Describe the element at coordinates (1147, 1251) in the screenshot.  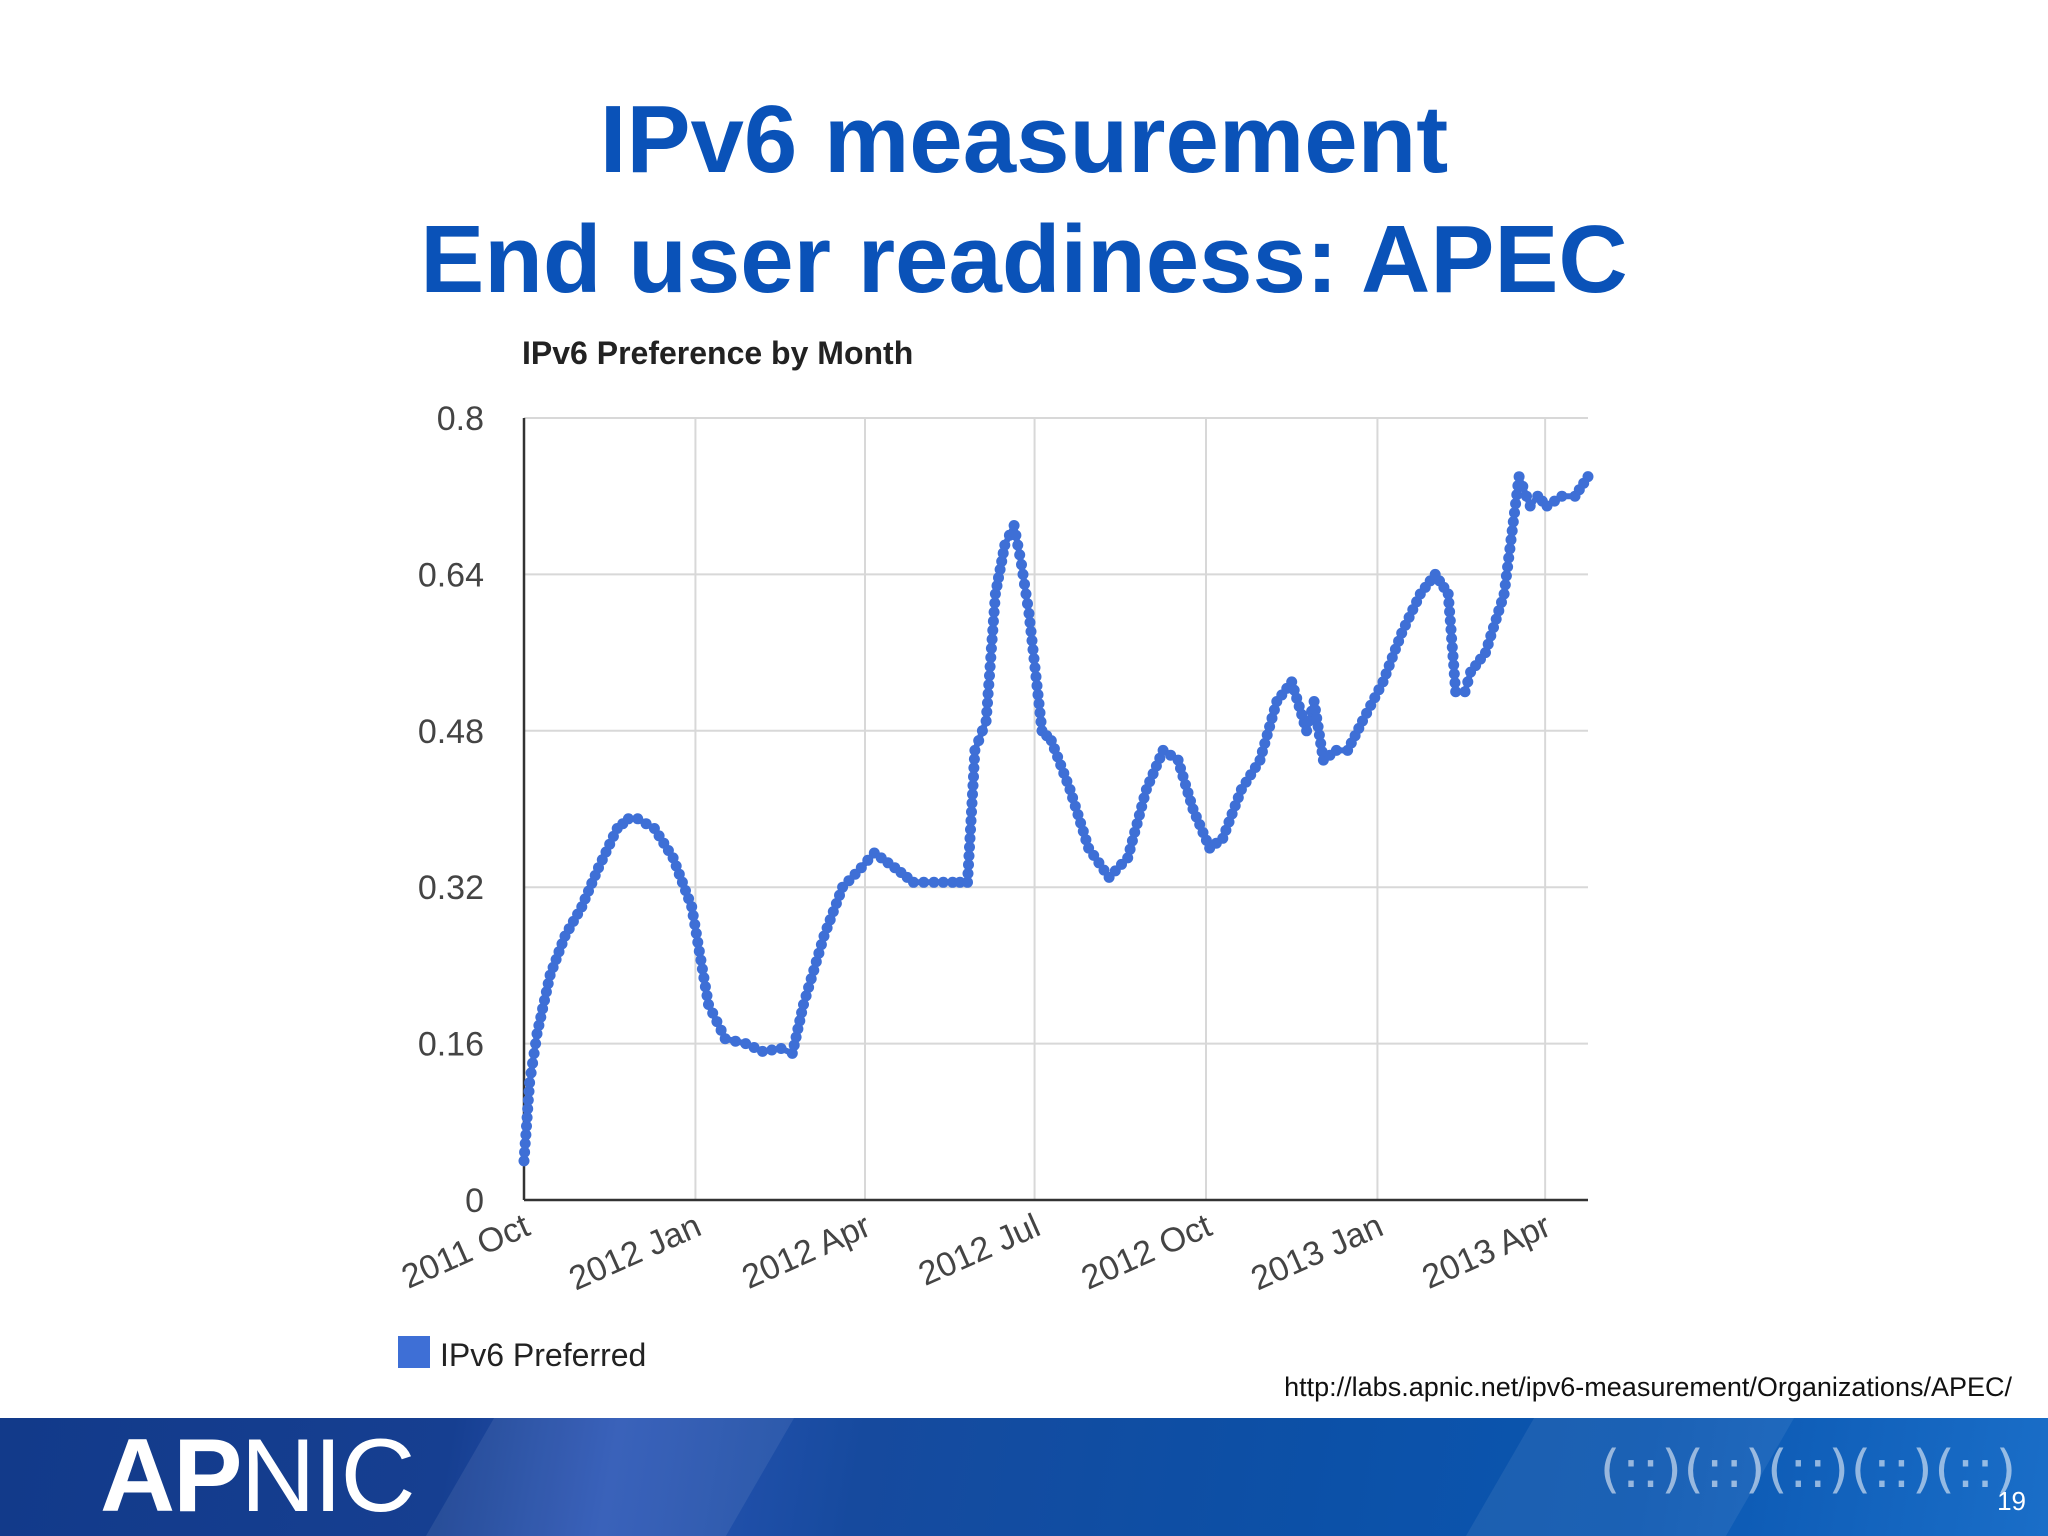
I see `x-tick-label: 2012 Oct` at that location.